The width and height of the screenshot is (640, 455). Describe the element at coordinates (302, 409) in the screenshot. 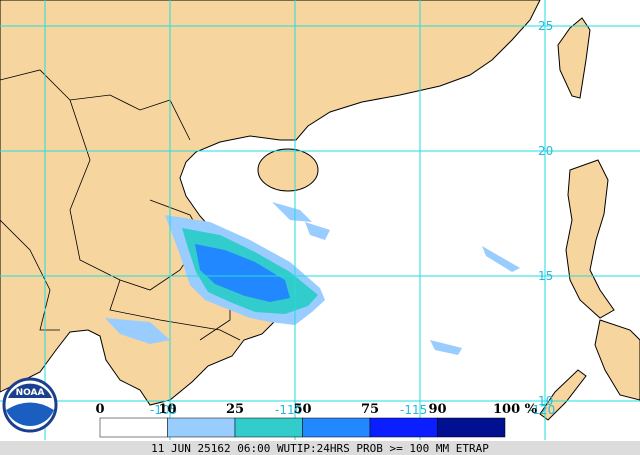

I see `legend-label: 50` at that location.